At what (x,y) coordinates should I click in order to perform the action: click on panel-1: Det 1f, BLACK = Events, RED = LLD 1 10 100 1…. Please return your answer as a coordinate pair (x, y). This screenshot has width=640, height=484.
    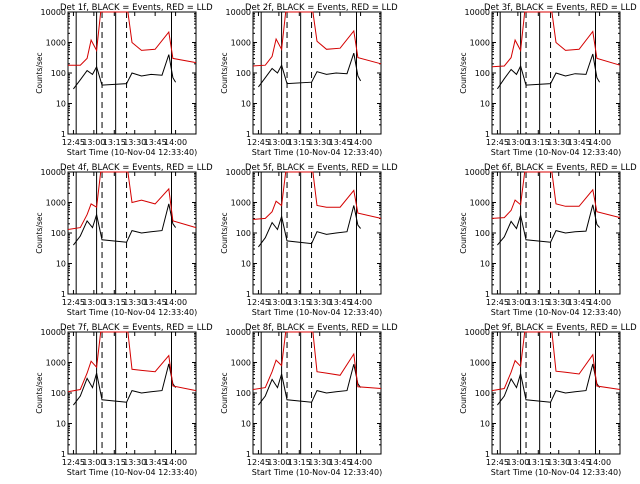
    Looking at the image, I should click on (124, 80).